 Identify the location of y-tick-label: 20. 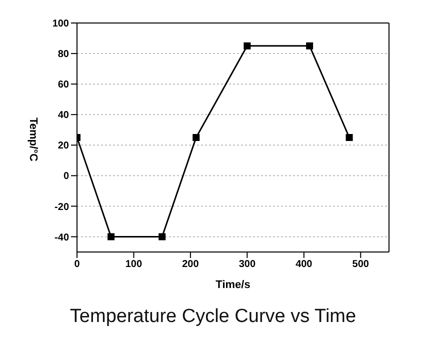
(64, 146).